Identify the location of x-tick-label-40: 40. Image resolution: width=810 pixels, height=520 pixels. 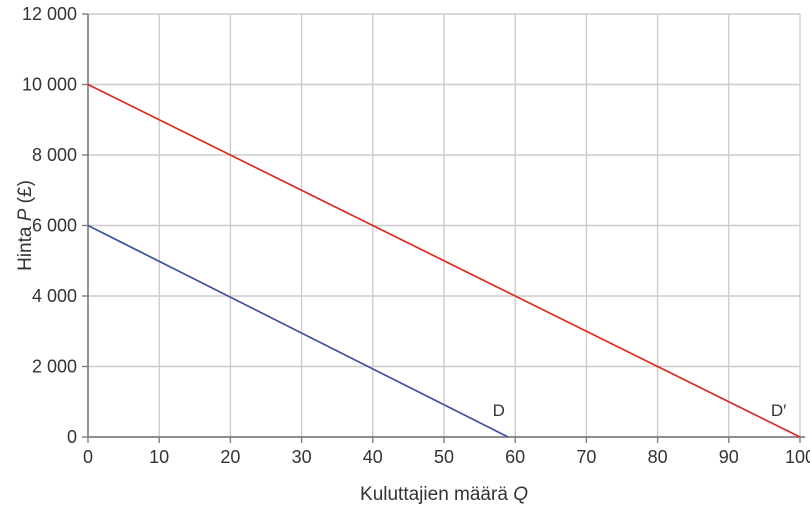
(373, 457).